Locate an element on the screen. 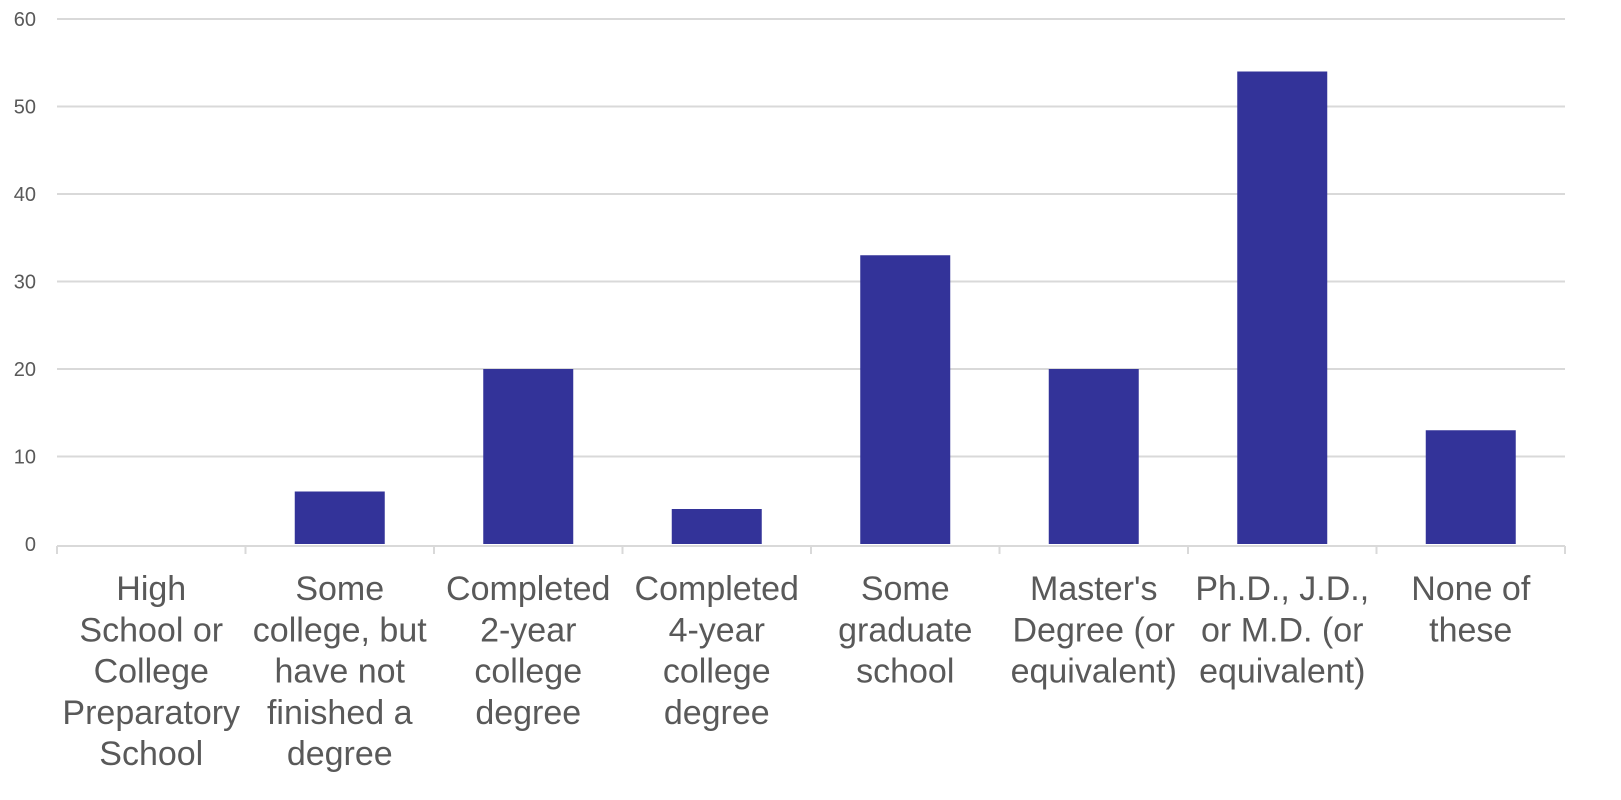 Image resolution: width=1621 pixels, height=800 pixels. x-tick-label-line: graduate is located at coordinates (905, 630).